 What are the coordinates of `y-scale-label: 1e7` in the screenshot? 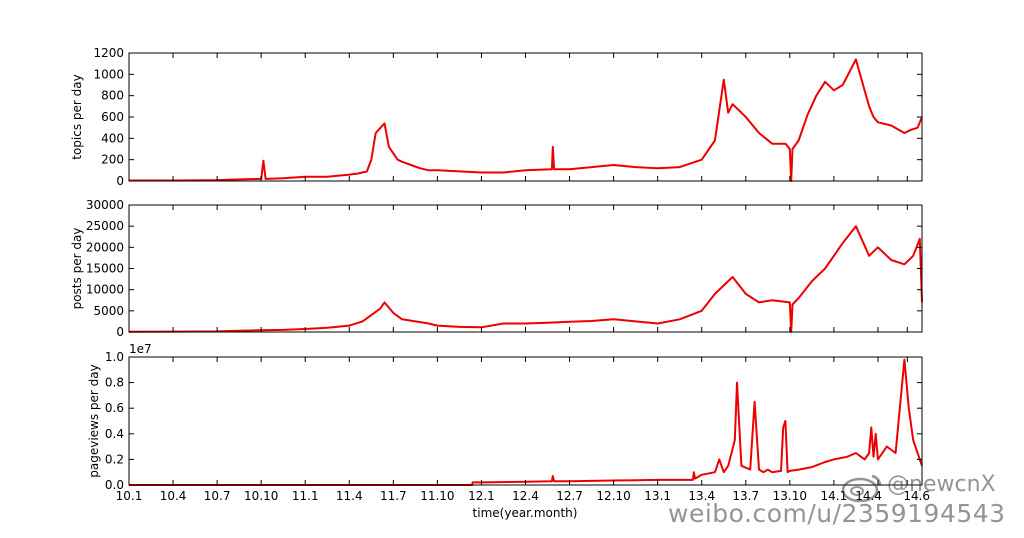 It's located at (140, 349).